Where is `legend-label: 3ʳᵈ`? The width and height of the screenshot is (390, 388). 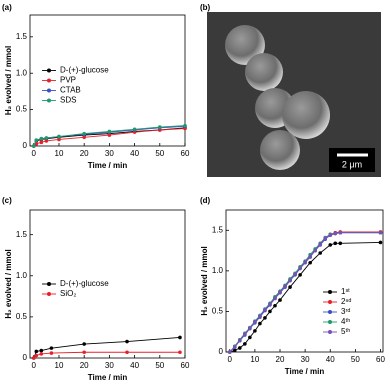 legend-label: 3ʳᵈ is located at coordinates (345, 311).